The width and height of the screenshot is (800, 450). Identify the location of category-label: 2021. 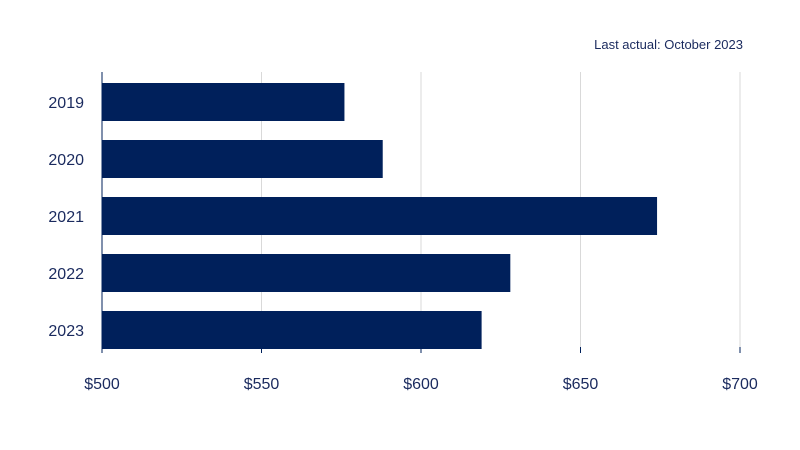
(66, 217).